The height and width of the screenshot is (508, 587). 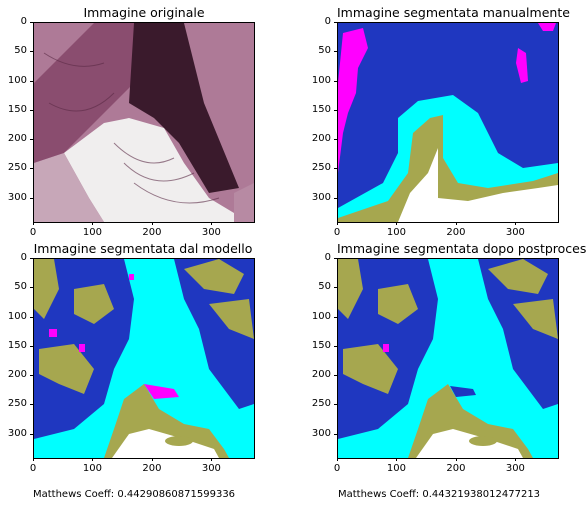 What do you see at coordinates (144, 12) in the screenshot?
I see `panel-title: Immagine originale` at bounding box center [144, 12].